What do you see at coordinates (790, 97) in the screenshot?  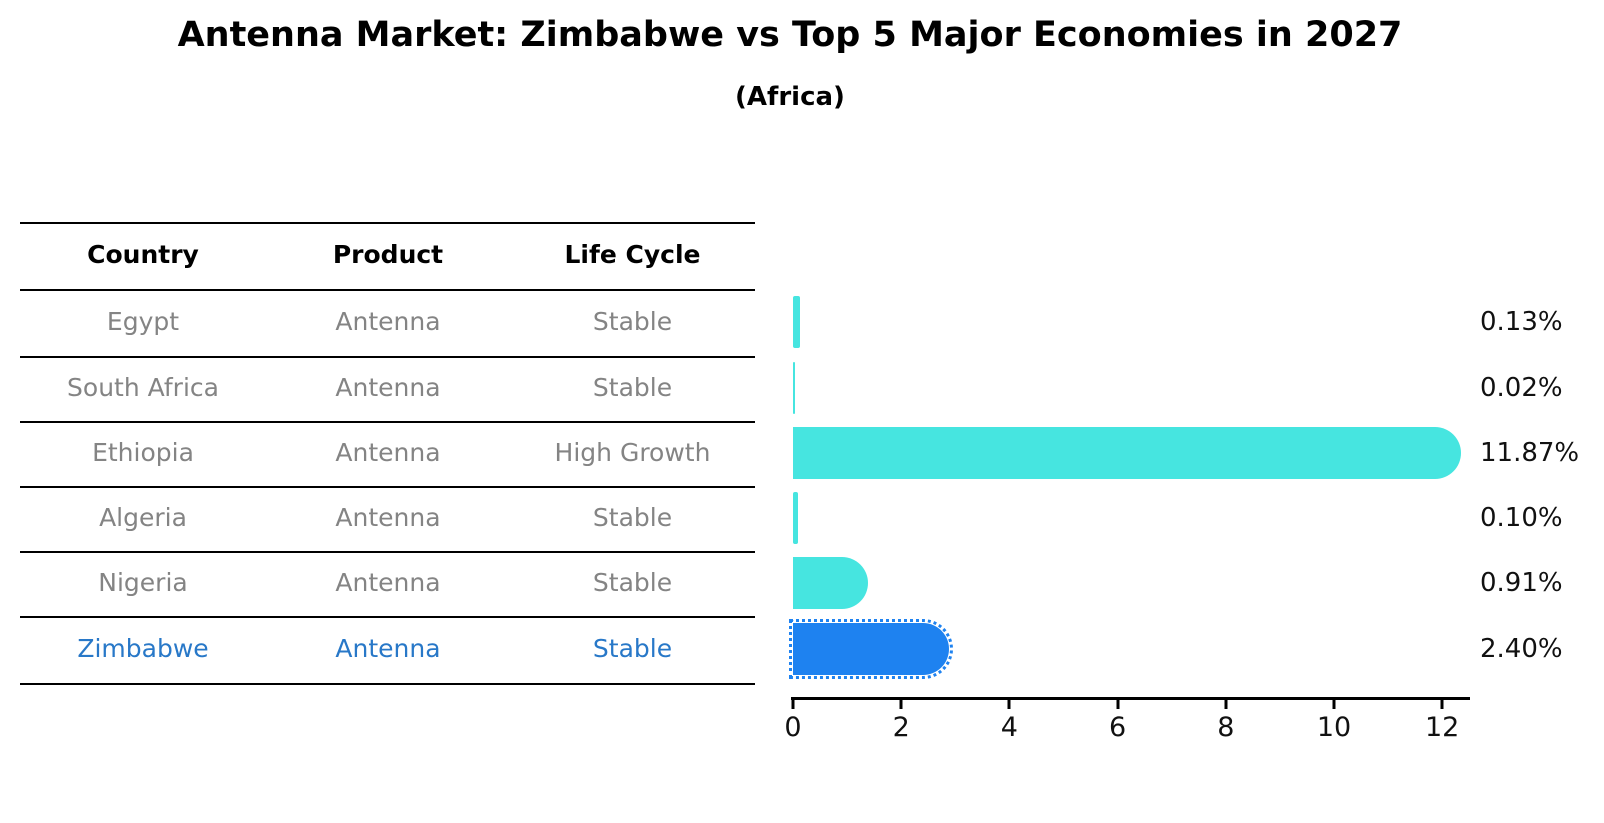 I see `chart-subtitle: (Africa)` at bounding box center [790, 97].